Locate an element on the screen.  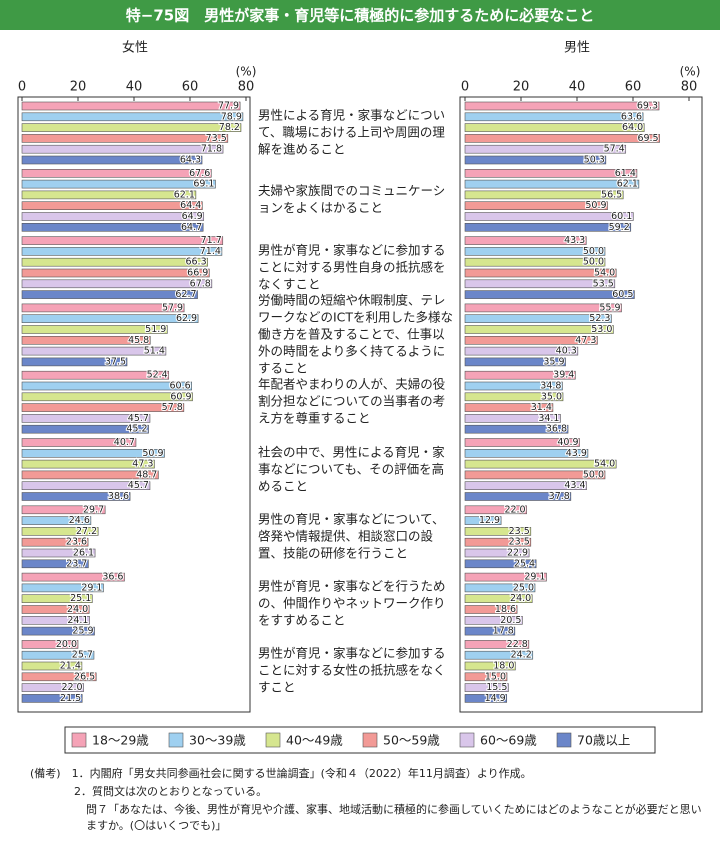
x-tick-label: 40 is located at coordinates (134, 87).